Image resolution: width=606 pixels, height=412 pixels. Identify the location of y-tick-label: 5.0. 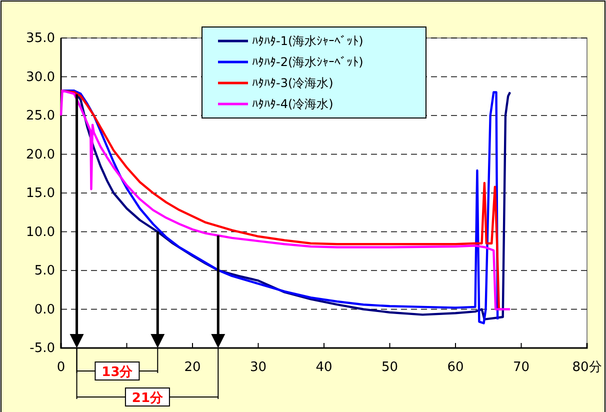
(44, 271).